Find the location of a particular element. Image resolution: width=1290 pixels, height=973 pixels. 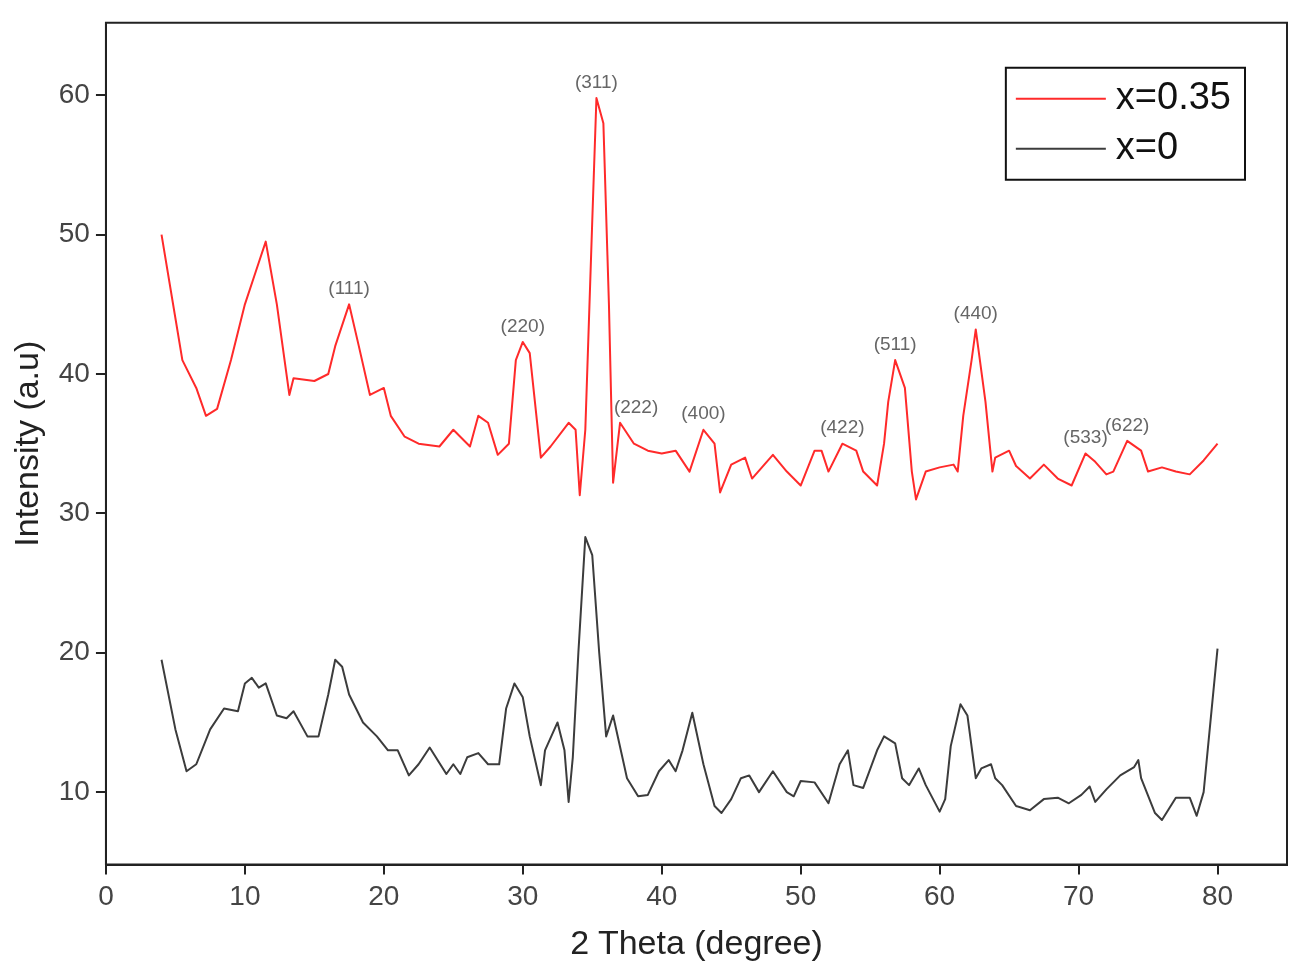

x-tick-label: 40 is located at coordinates (662, 896).